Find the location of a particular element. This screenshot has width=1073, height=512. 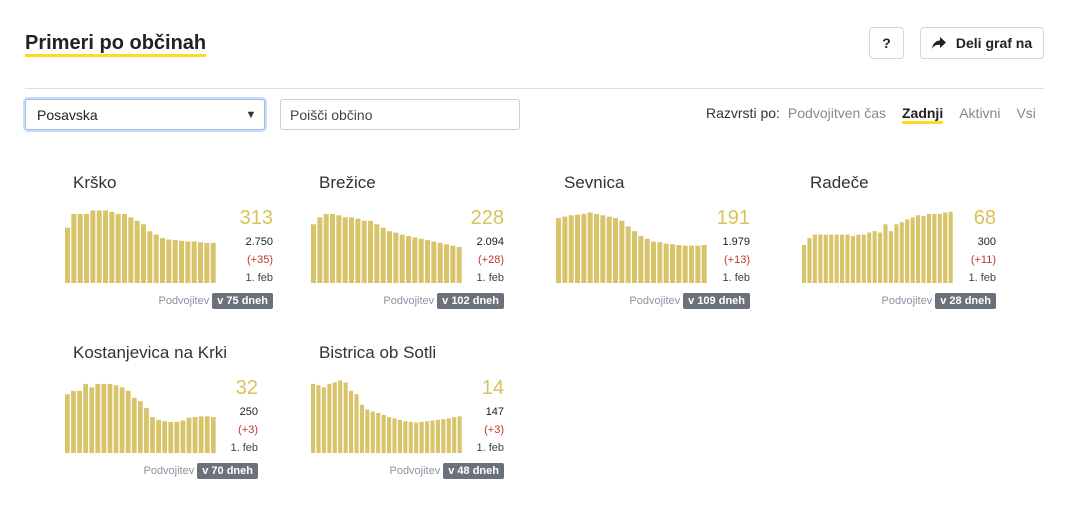

share-button: Deli graf na is located at coordinates (982, 43).